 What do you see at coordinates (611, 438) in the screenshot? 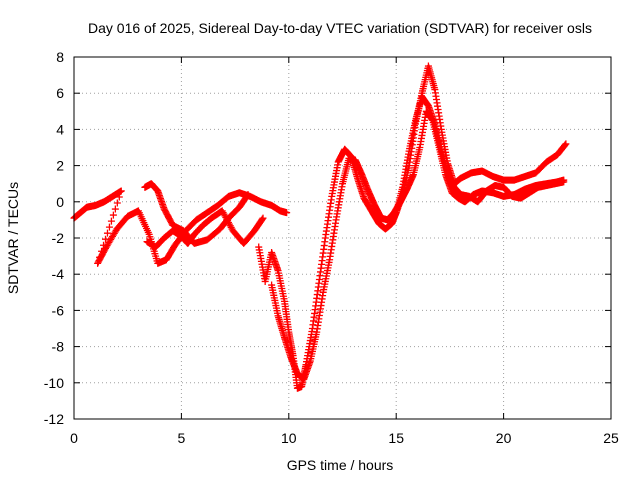
I see `x-tick-label: 25` at bounding box center [611, 438].